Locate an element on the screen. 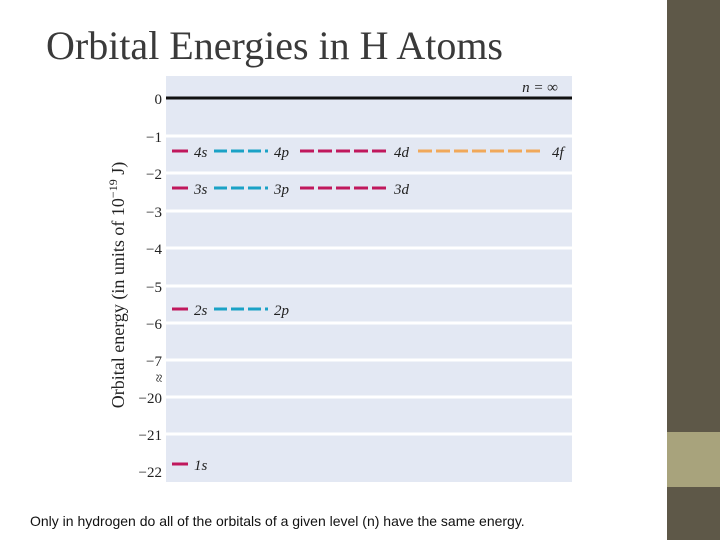 The height and width of the screenshot is (540, 720). axis-break-symbol: ≈ is located at coordinates (160, 378).